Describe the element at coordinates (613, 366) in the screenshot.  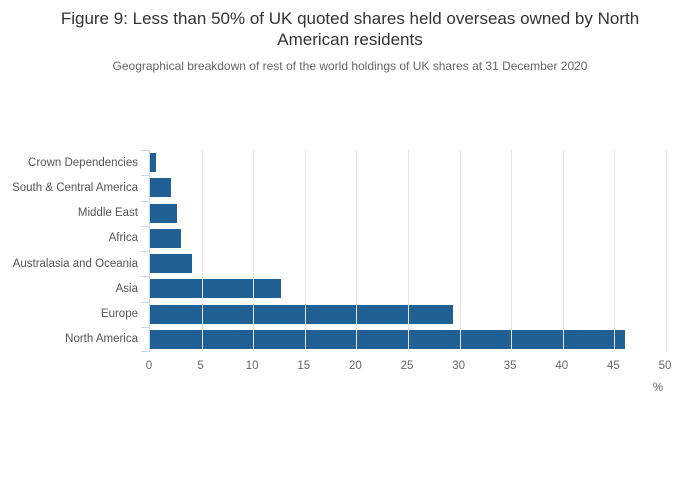
I see `x-axis-tick-label: 45` at that location.